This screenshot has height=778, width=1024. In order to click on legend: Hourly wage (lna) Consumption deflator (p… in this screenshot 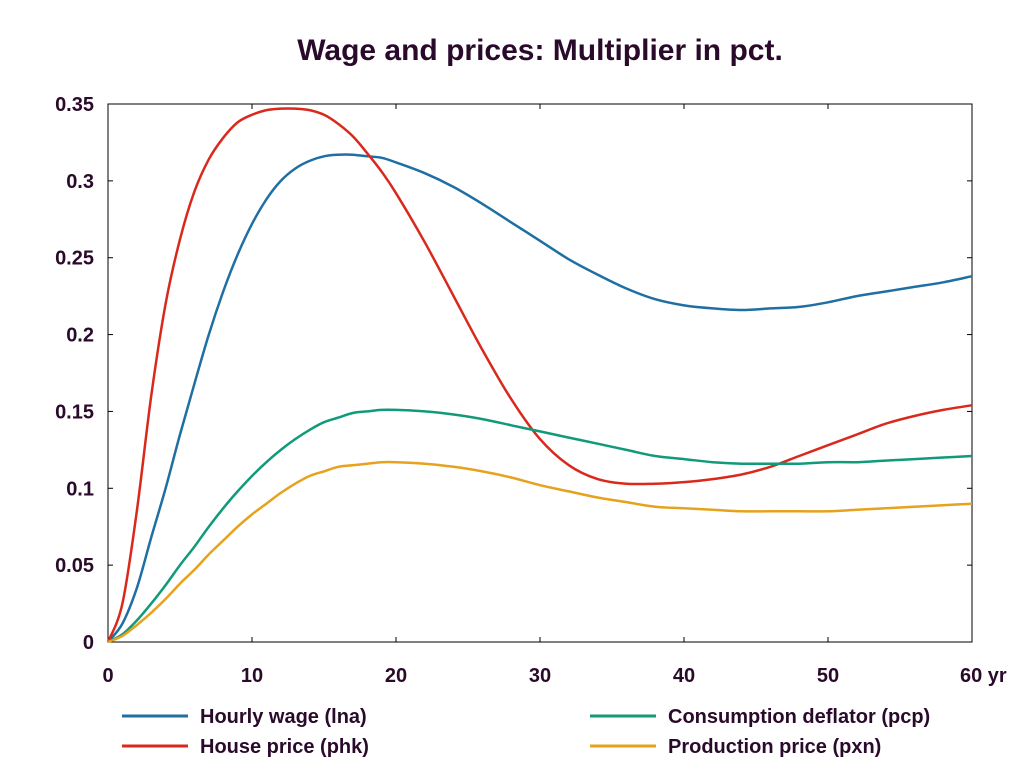, I will do `click(526, 732)`.